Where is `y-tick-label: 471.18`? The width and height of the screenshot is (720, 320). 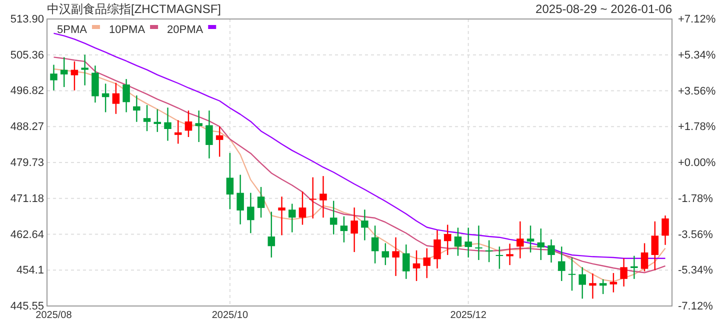
y-tick-label: 471.18 is located at coordinates (27, 198).